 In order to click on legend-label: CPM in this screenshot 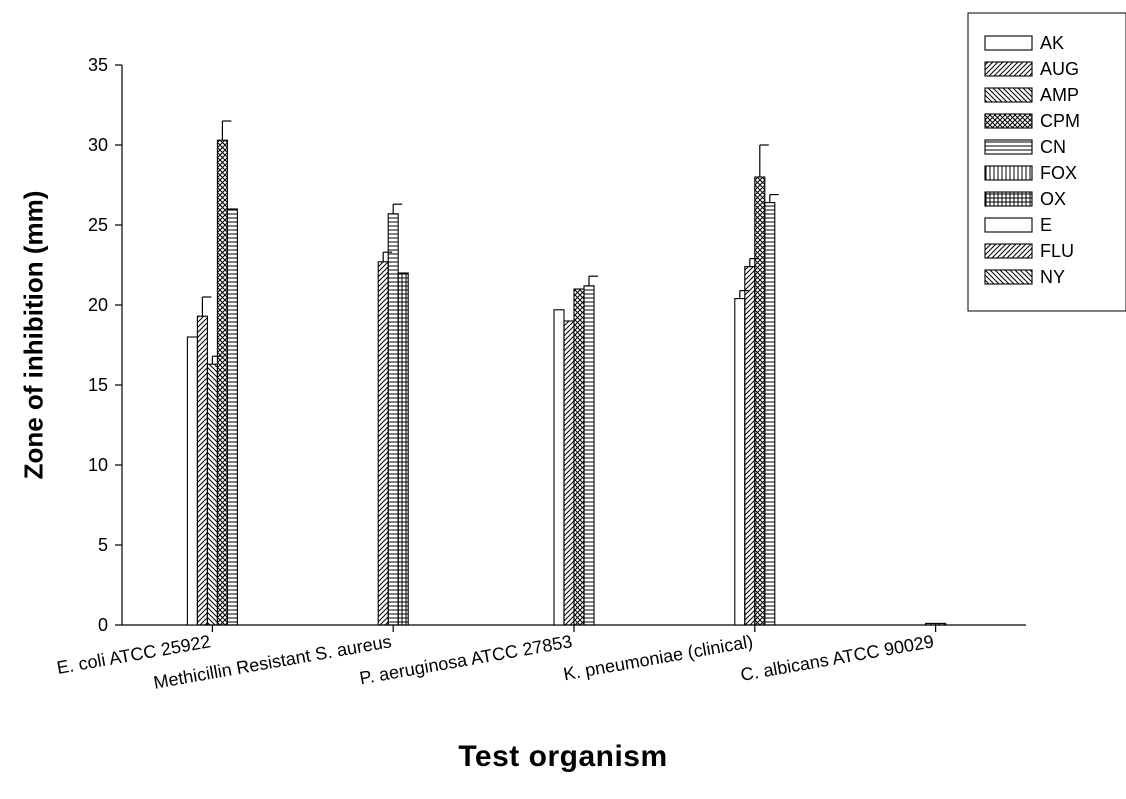, I will do `click(1060, 121)`.